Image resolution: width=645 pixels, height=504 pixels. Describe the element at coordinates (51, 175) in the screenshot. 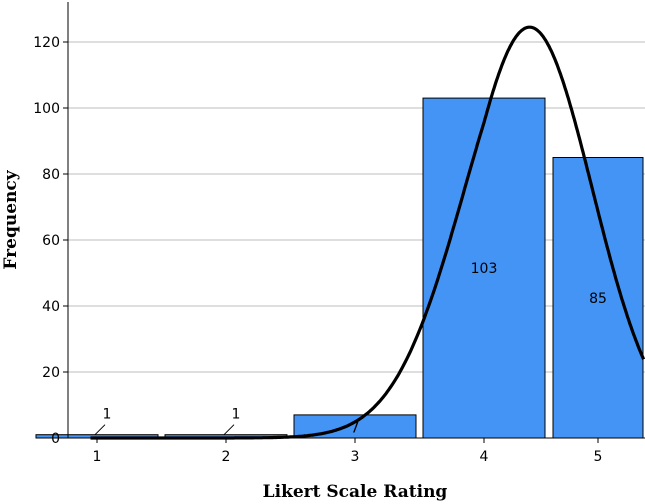

I see `y-tick-label: 80` at that location.